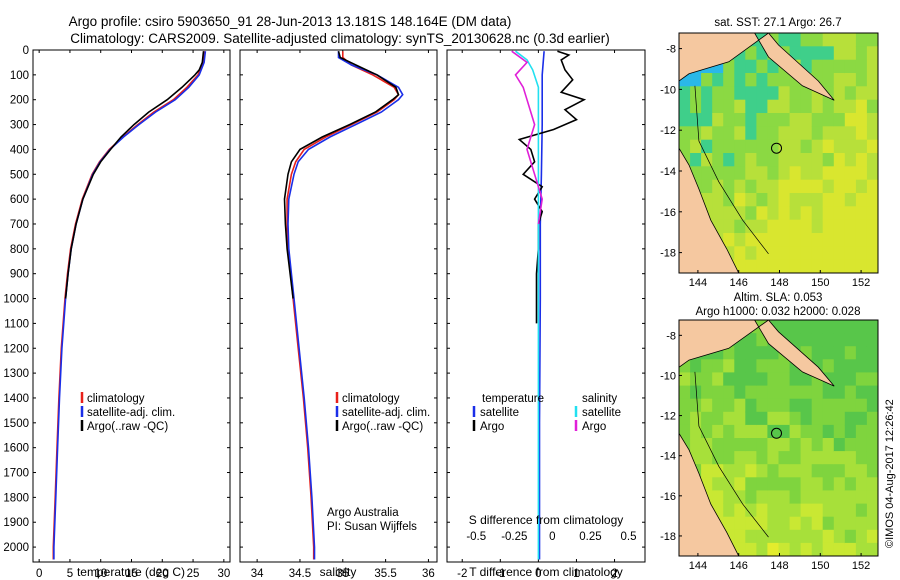 The image size is (900, 580). What do you see at coordinates (19, 76) in the screenshot?
I see `y-tick-label: 100` at bounding box center [19, 76].